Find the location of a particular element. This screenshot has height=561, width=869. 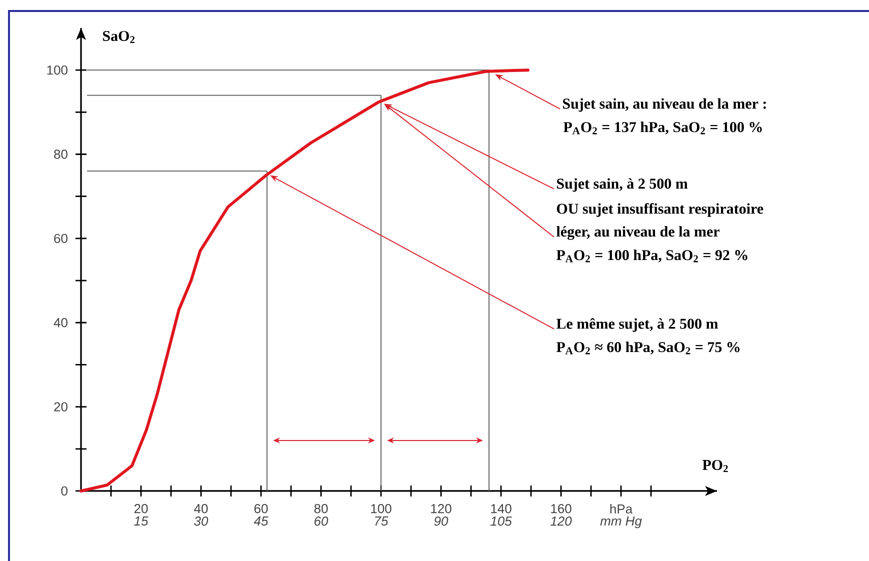

x-tick-label: 120 is located at coordinates (441, 509).